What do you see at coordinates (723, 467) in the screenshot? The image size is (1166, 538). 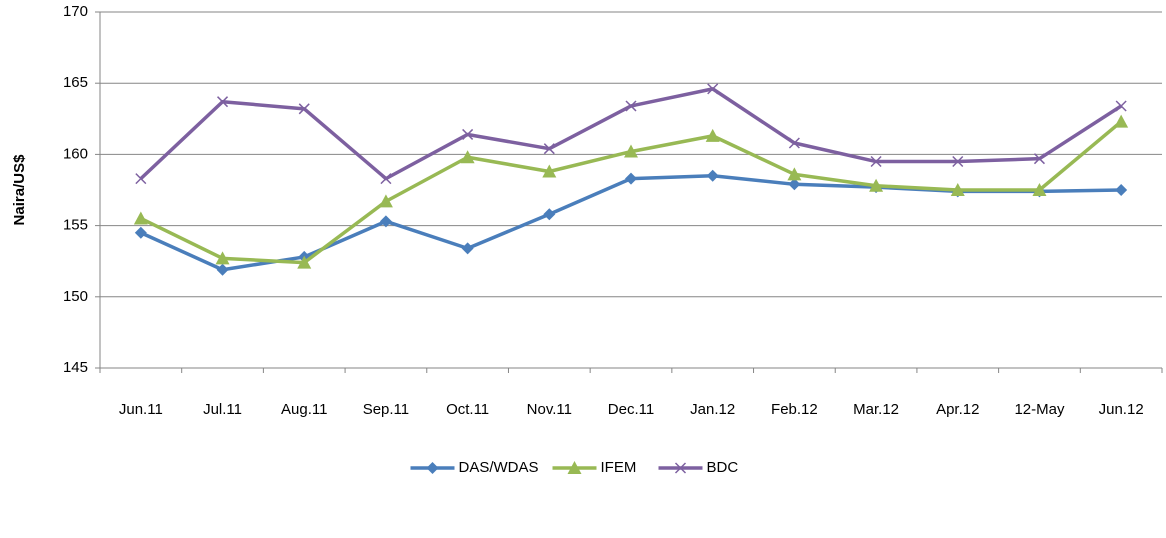 I see `legend-label: BDC` at bounding box center [723, 467].